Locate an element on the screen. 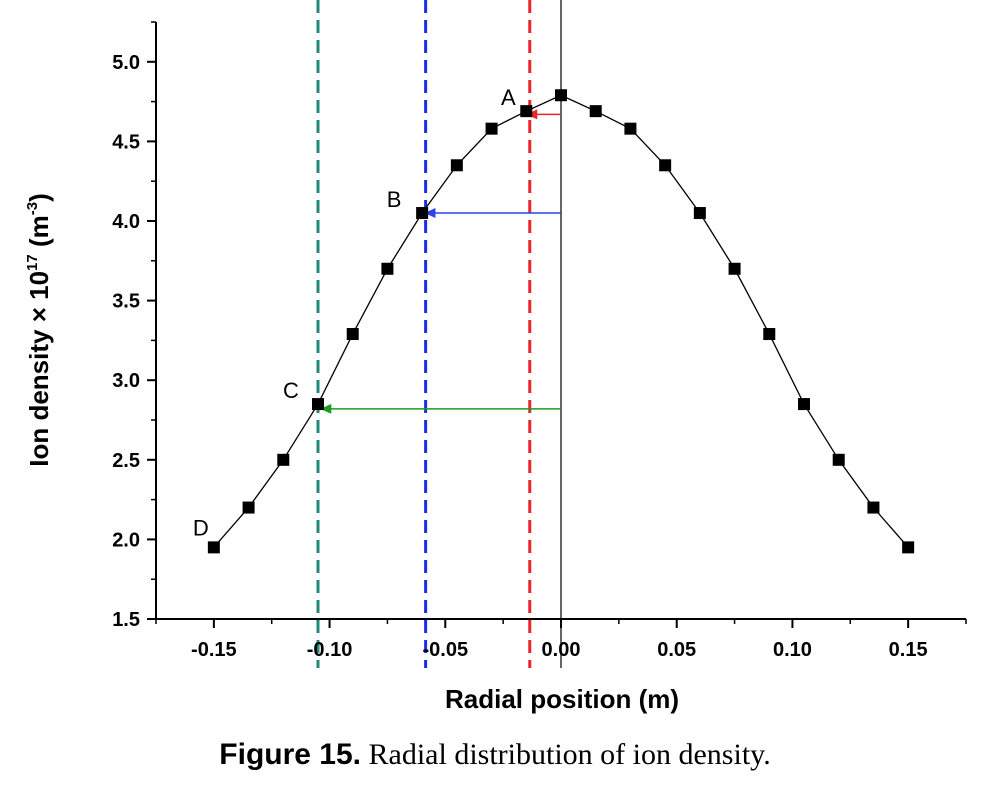 The height and width of the screenshot is (803, 990). x-tick-label: -0.15 is located at coordinates (214, 650).